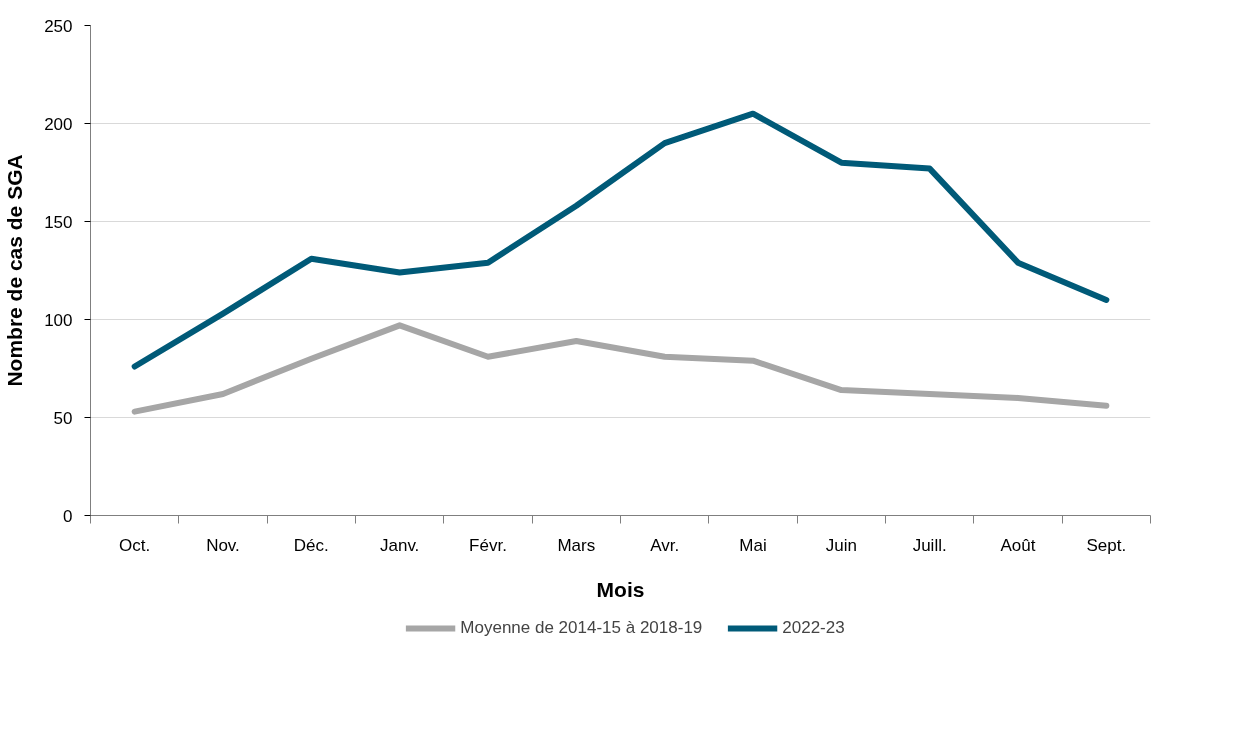 The image size is (1248, 749). I want to click on y-tick-label: 100, so click(58, 320).